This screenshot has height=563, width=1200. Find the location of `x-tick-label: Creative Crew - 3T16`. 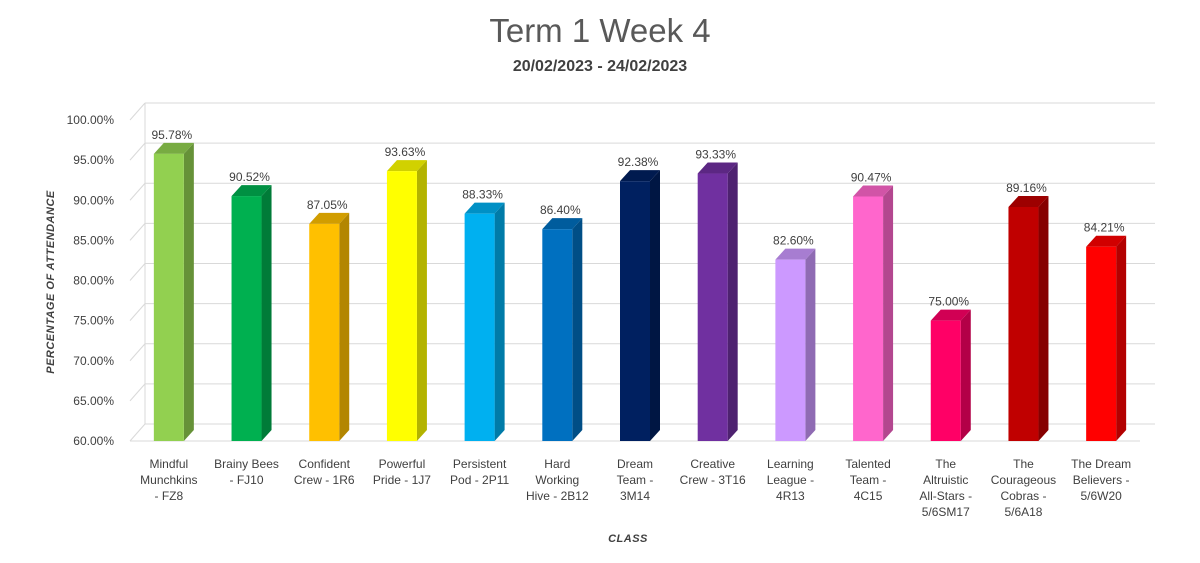

x-tick-label: Creative Crew - 3T16 is located at coordinates (713, 472).